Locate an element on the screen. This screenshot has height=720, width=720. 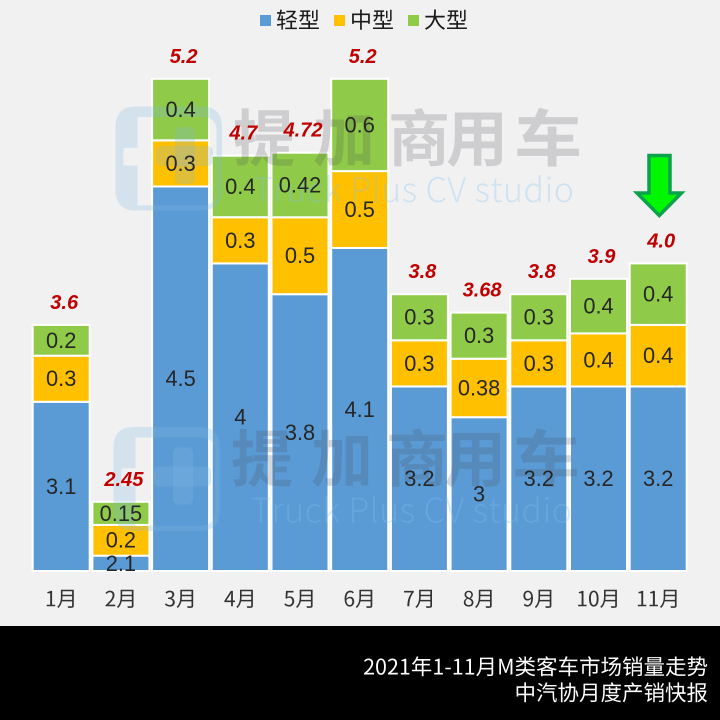
svg-text: 0.38 is located at coordinates (479, 388).